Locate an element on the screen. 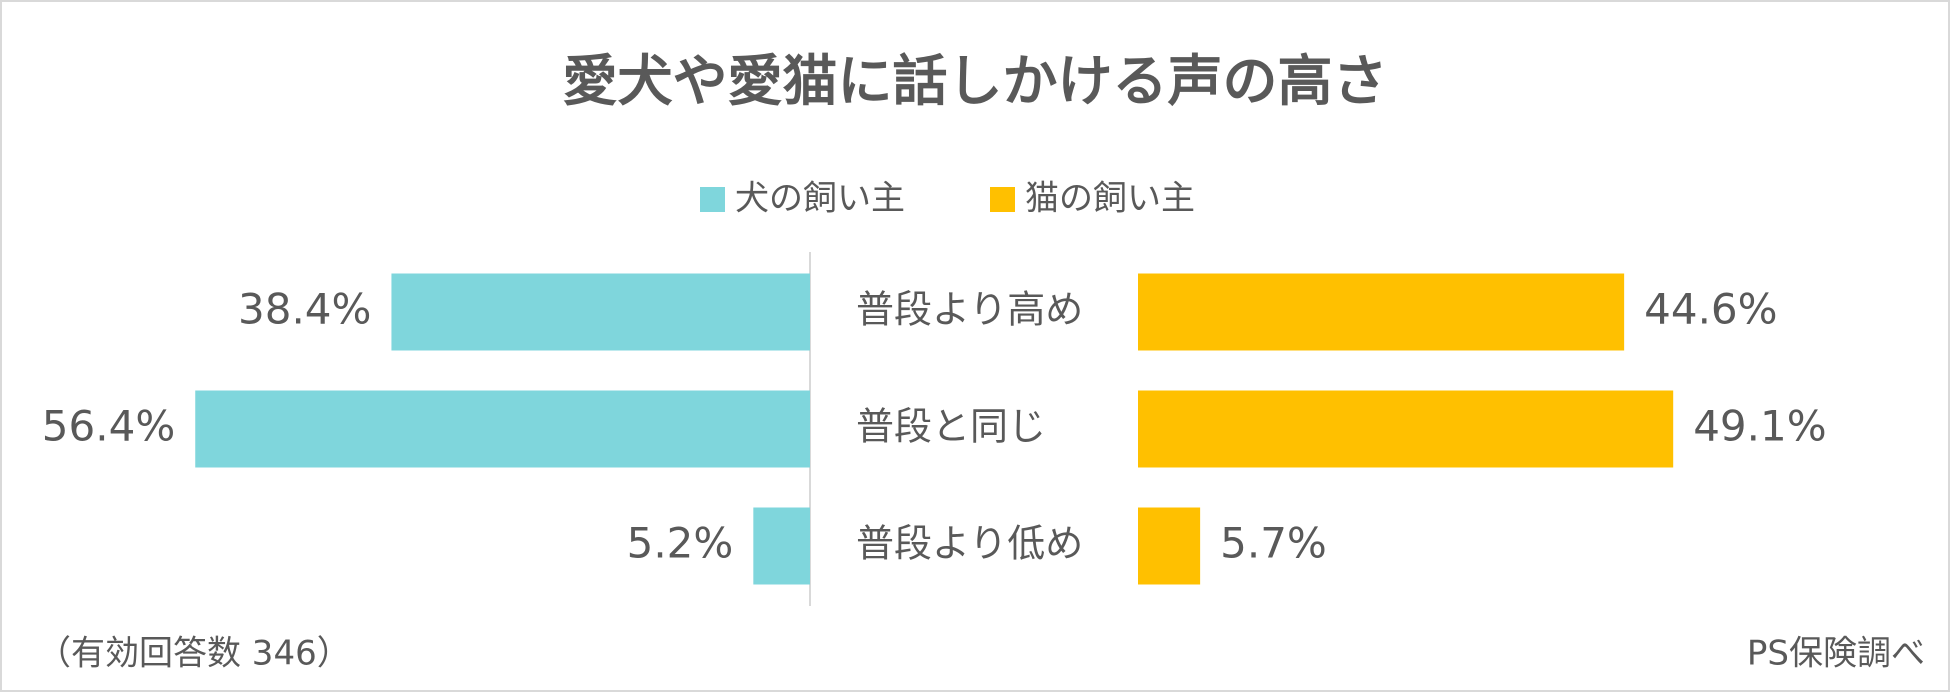 The image size is (1950, 692). value-label: 56.4% is located at coordinates (108, 426).